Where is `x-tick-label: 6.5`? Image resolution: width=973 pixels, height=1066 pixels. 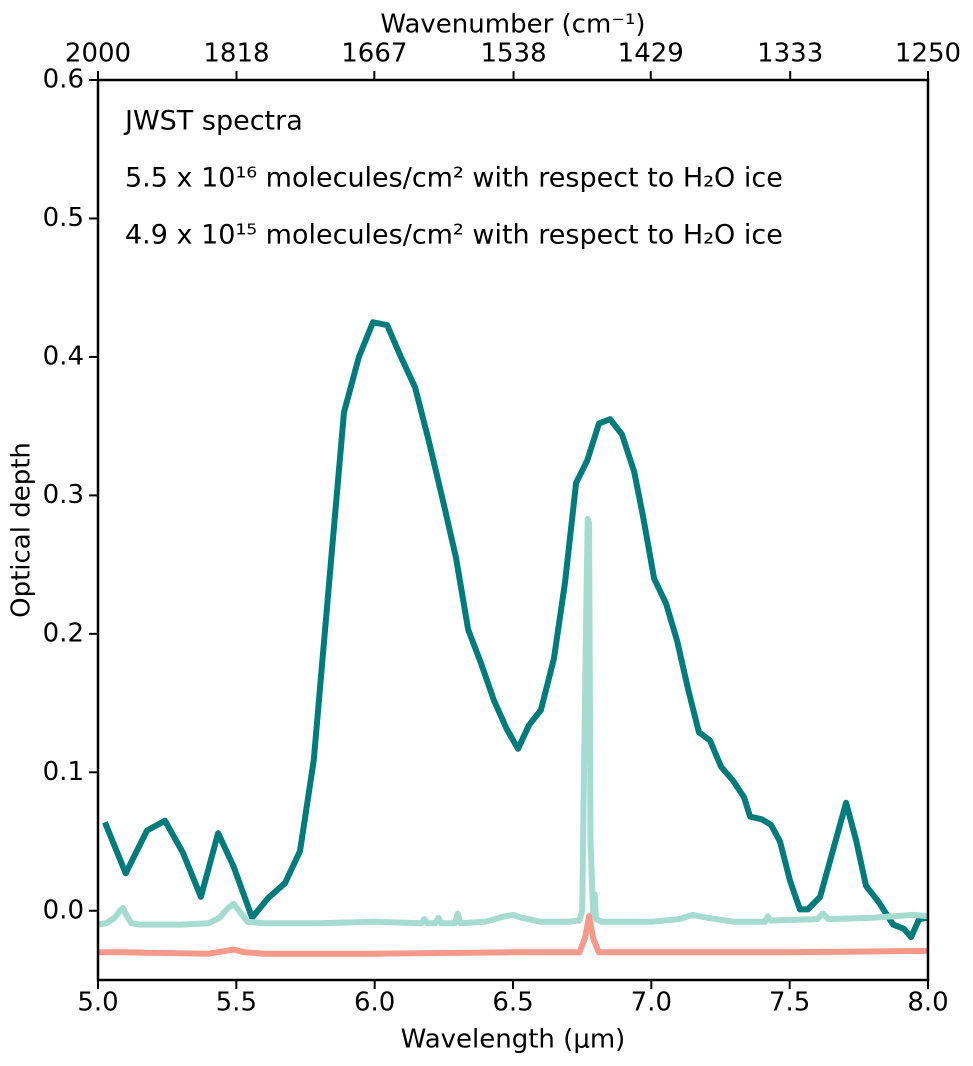 x-tick-label: 6.5 is located at coordinates (512, 1003).